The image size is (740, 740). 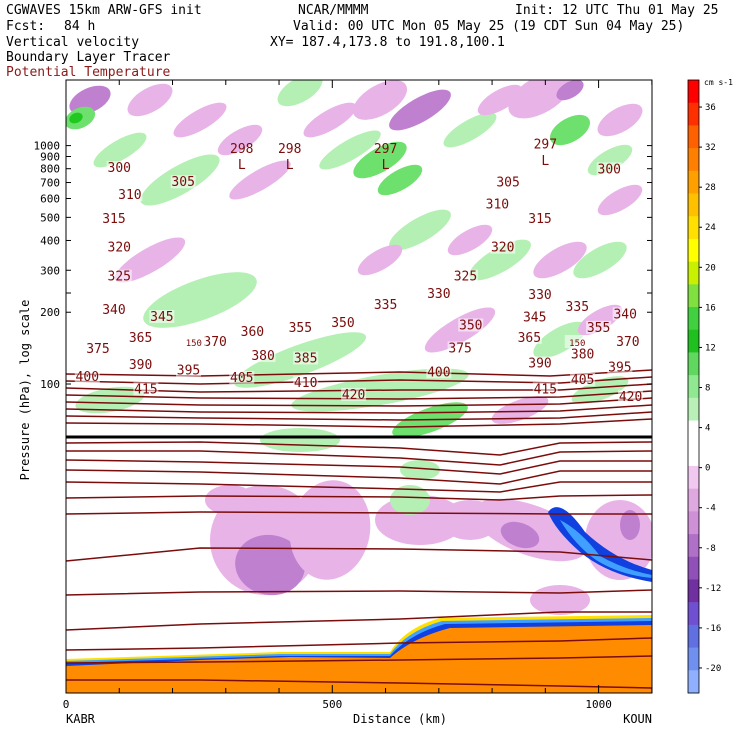 What do you see at coordinates (718, 82) in the screenshot?
I see `colorbar-unit: cm s-1` at bounding box center [718, 82].